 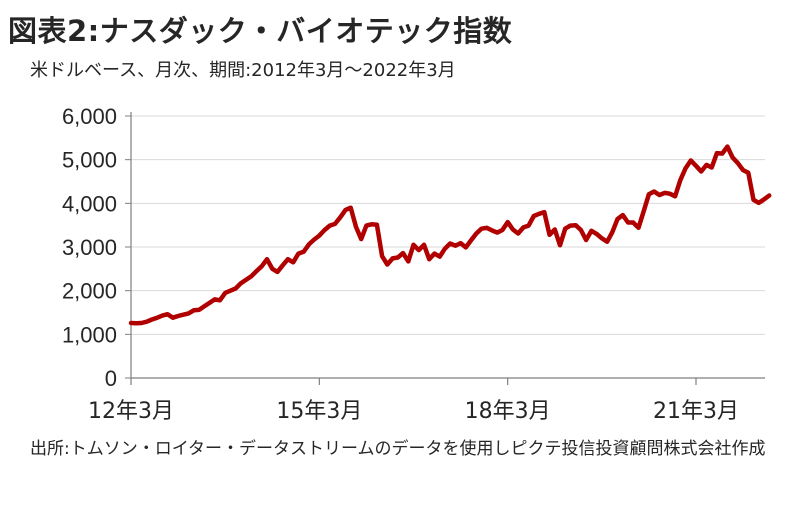 I want to click on x-tick-label: 18年3月, so click(x=508, y=411).